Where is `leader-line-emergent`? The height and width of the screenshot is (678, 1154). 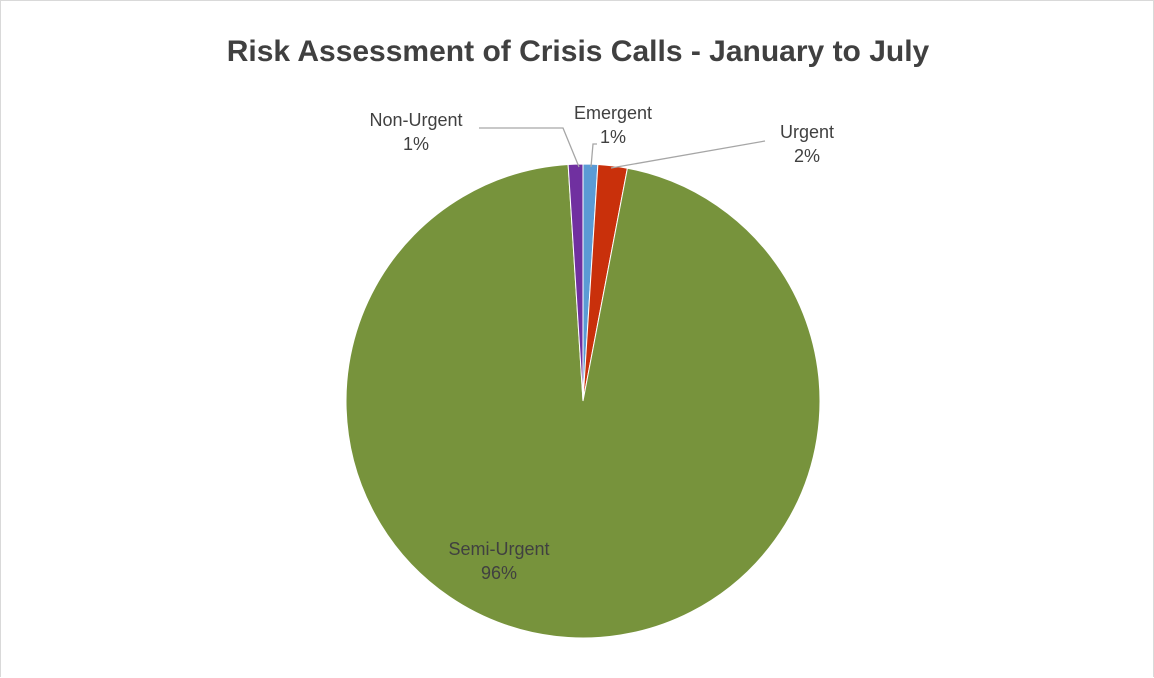 leader-line-emergent is located at coordinates (593, 155).